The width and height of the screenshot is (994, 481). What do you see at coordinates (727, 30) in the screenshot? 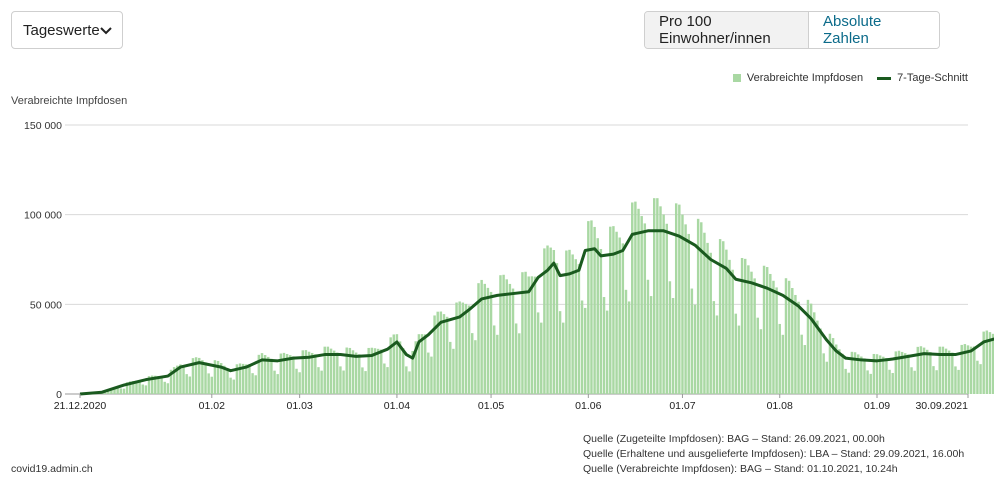
I see `toggle-per100-button: Pro 100 Einwohner/innen` at bounding box center [727, 30].